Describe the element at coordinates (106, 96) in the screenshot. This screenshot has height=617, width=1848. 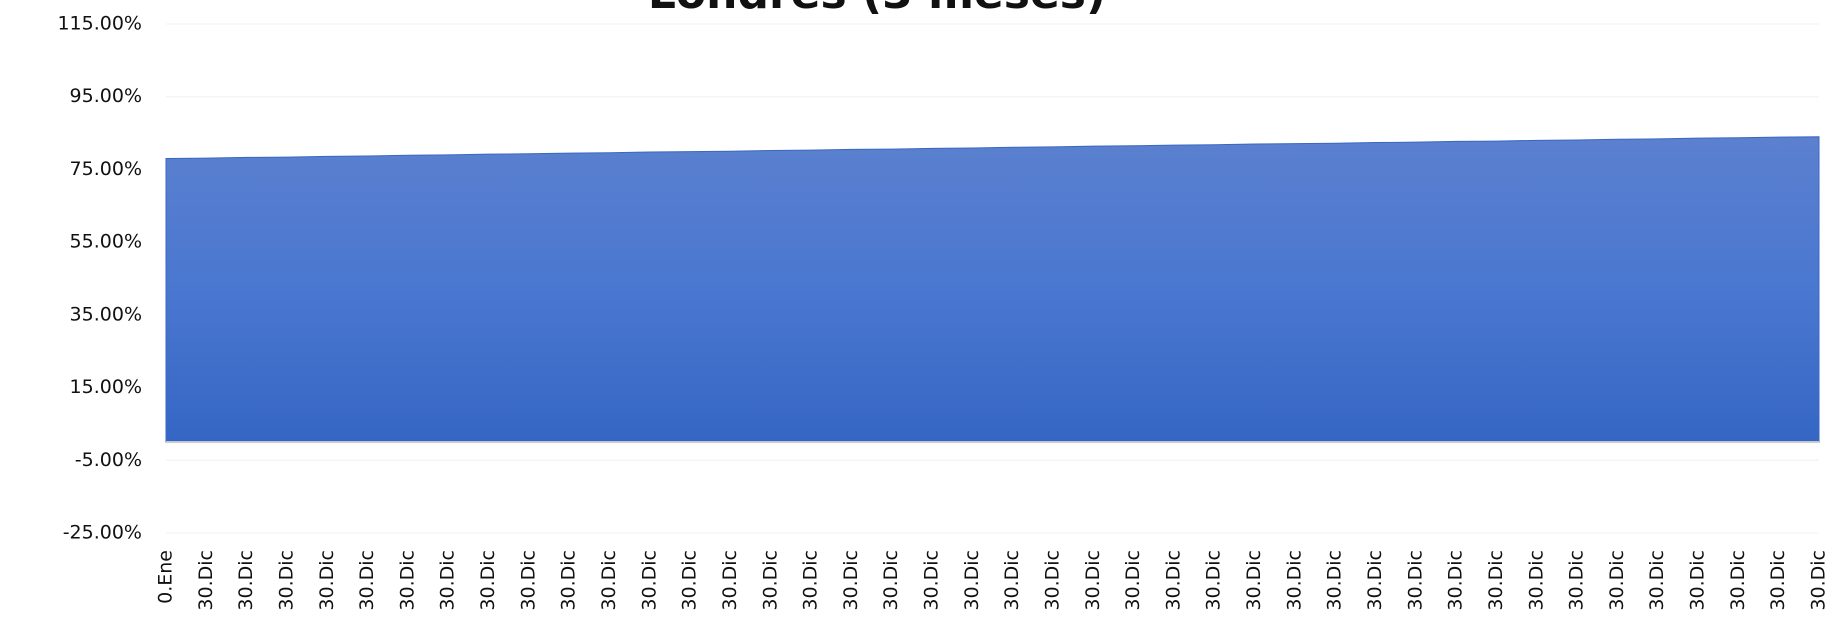
I see `y-tick-label: 95.00%` at that location.